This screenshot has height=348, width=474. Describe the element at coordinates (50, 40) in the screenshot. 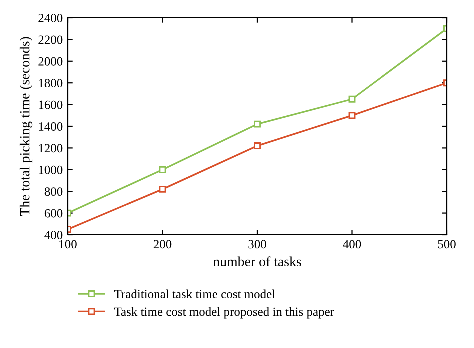

I see `y-tick-label: 2200` at that location.